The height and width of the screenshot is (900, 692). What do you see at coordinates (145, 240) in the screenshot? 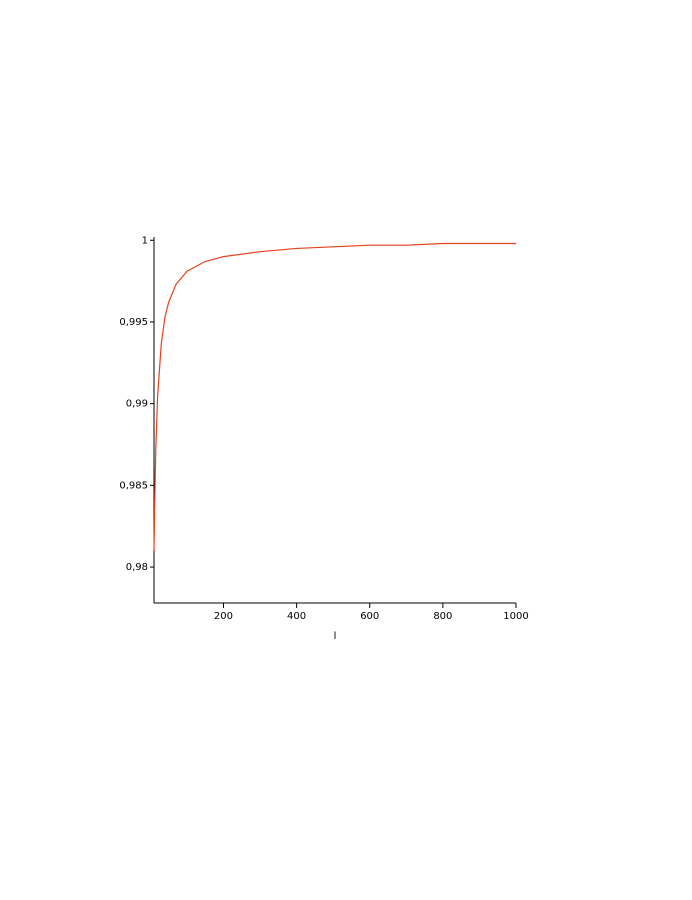
I see `y-tick-label: 1` at bounding box center [145, 240].